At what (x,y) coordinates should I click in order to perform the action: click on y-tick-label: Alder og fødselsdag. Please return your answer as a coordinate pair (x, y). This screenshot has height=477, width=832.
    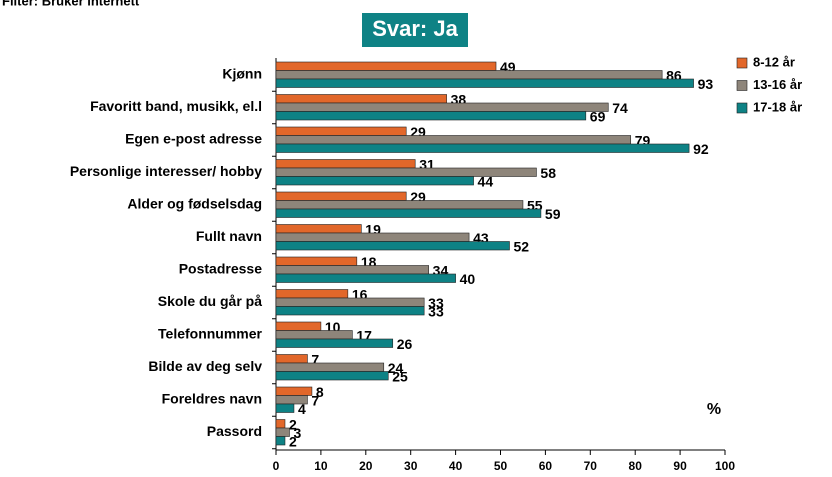
    Looking at the image, I should click on (194, 204).